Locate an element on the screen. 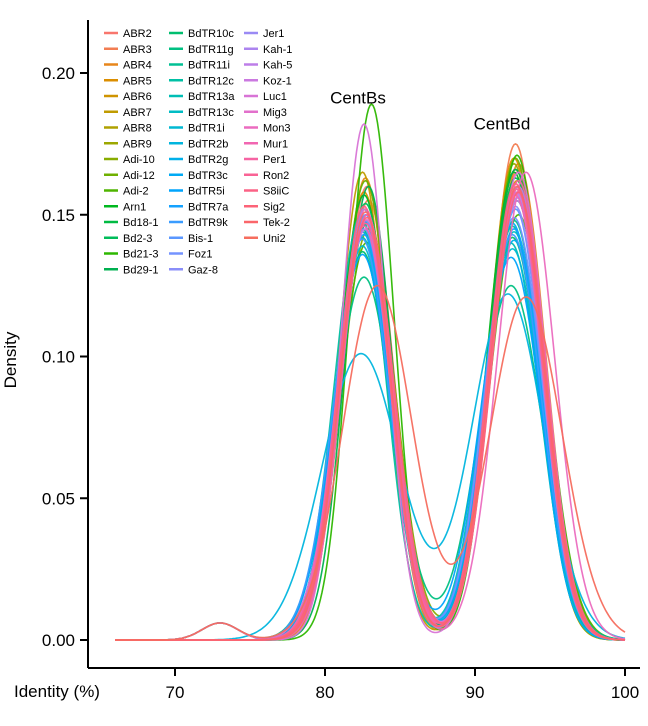 The image size is (648, 726). legend-label: BdTR2b is located at coordinates (208, 144).